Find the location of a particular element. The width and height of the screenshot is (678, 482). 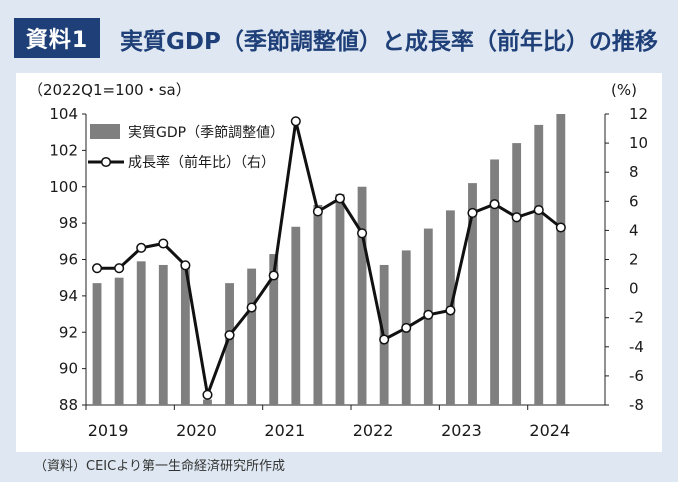

x-axis: 2019 2020 2021 2022 2023 2024 is located at coordinates (345, 422).